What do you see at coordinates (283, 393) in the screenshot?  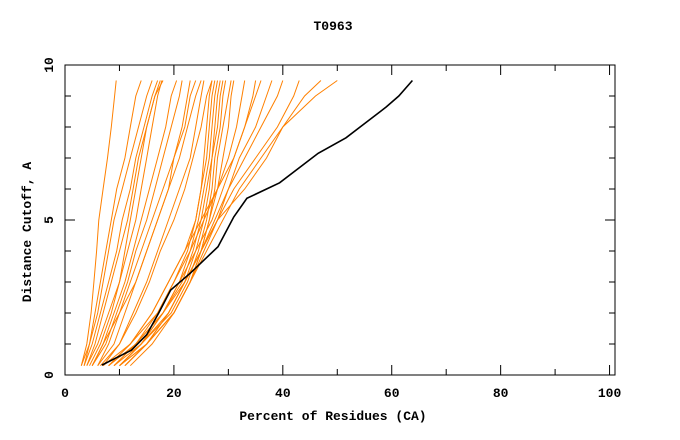 I see `x-tick-label: 40` at bounding box center [283, 393].